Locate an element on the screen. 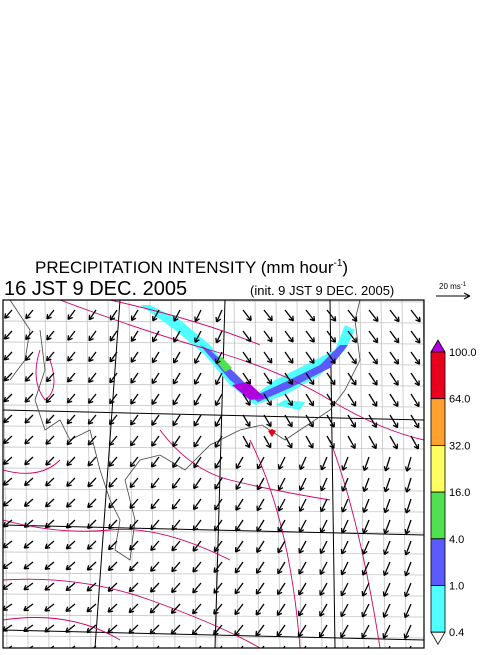 The image size is (500, 655). valid-time: 16 JST 9 DEC. 2005 is located at coordinates (95, 289).